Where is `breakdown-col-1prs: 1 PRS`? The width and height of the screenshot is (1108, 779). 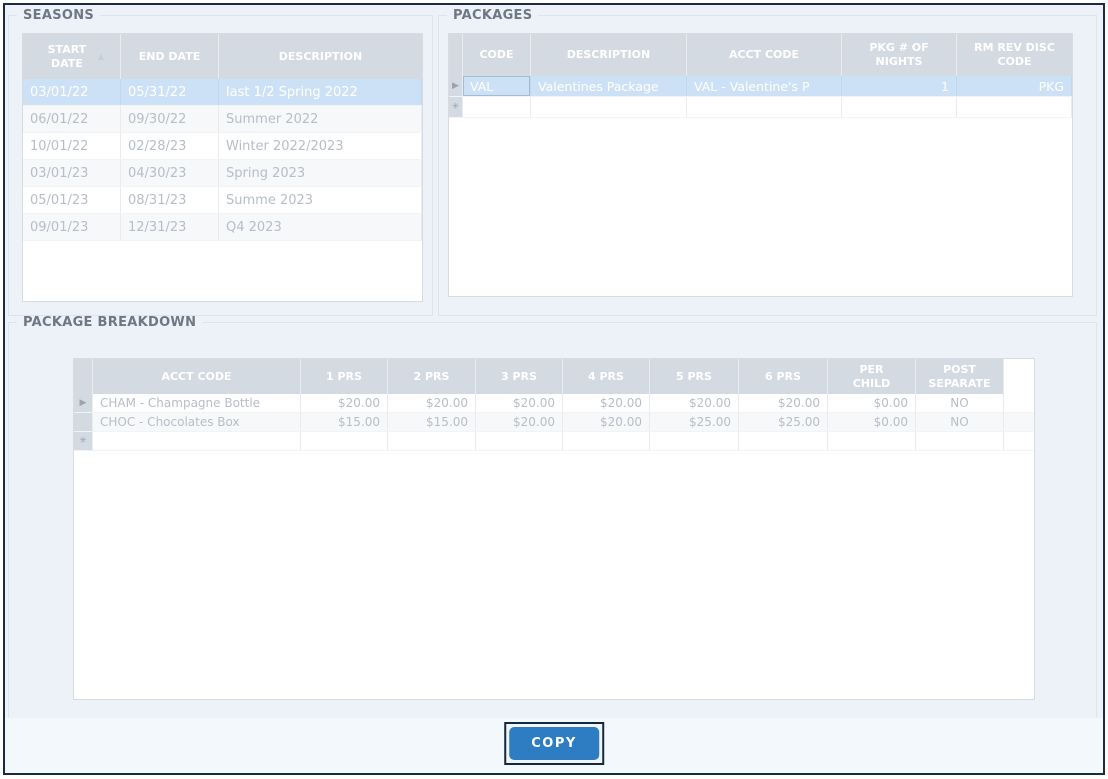 breakdown-col-1prs: 1 PRS is located at coordinates (344, 376).